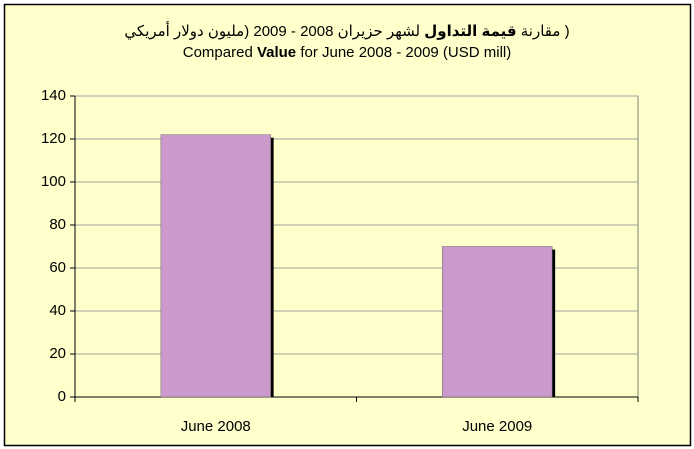 The width and height of the screenshot is (694, 449). What do you see at coordinates (219, 52) in the screenshot?
I see `title-segment: Compared` at bounding box center [219, 52].